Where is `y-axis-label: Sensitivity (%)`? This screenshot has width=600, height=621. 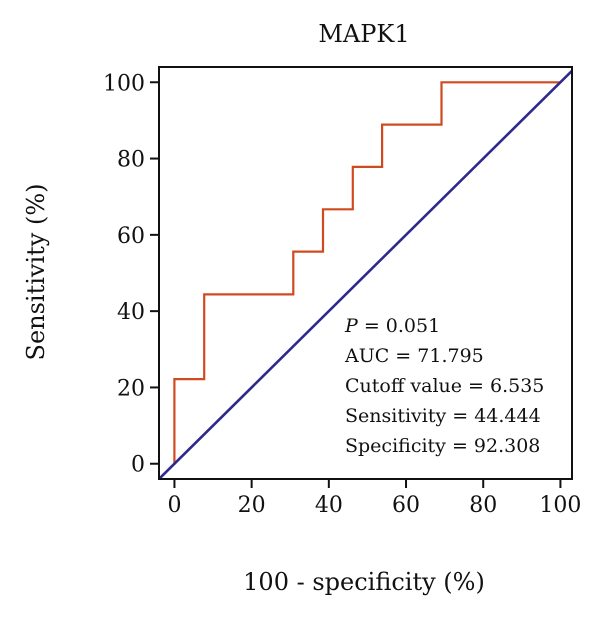
y-axis-label: Sensitivity (%) is located at coordinates (36, 271).